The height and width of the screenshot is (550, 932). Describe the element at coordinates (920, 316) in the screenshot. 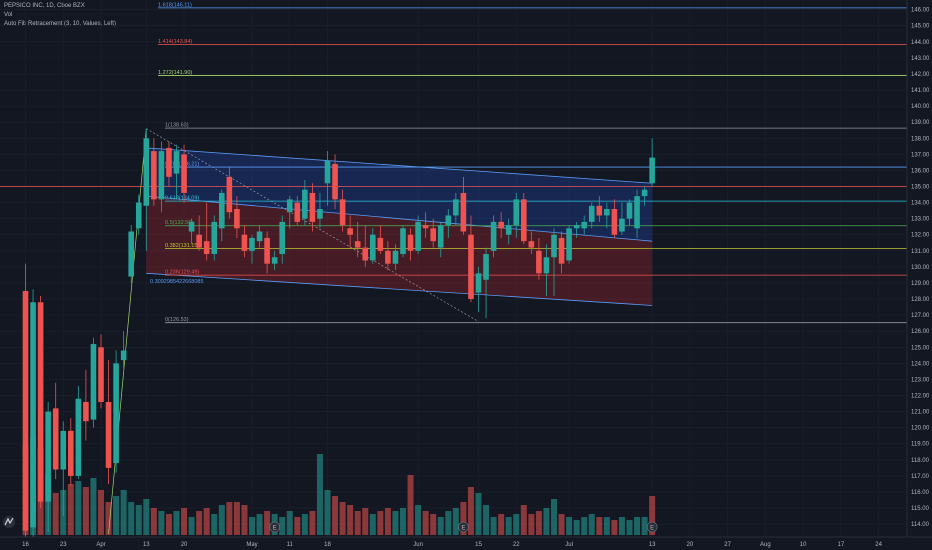

I see `price-tick-label: 127.00` at that location.